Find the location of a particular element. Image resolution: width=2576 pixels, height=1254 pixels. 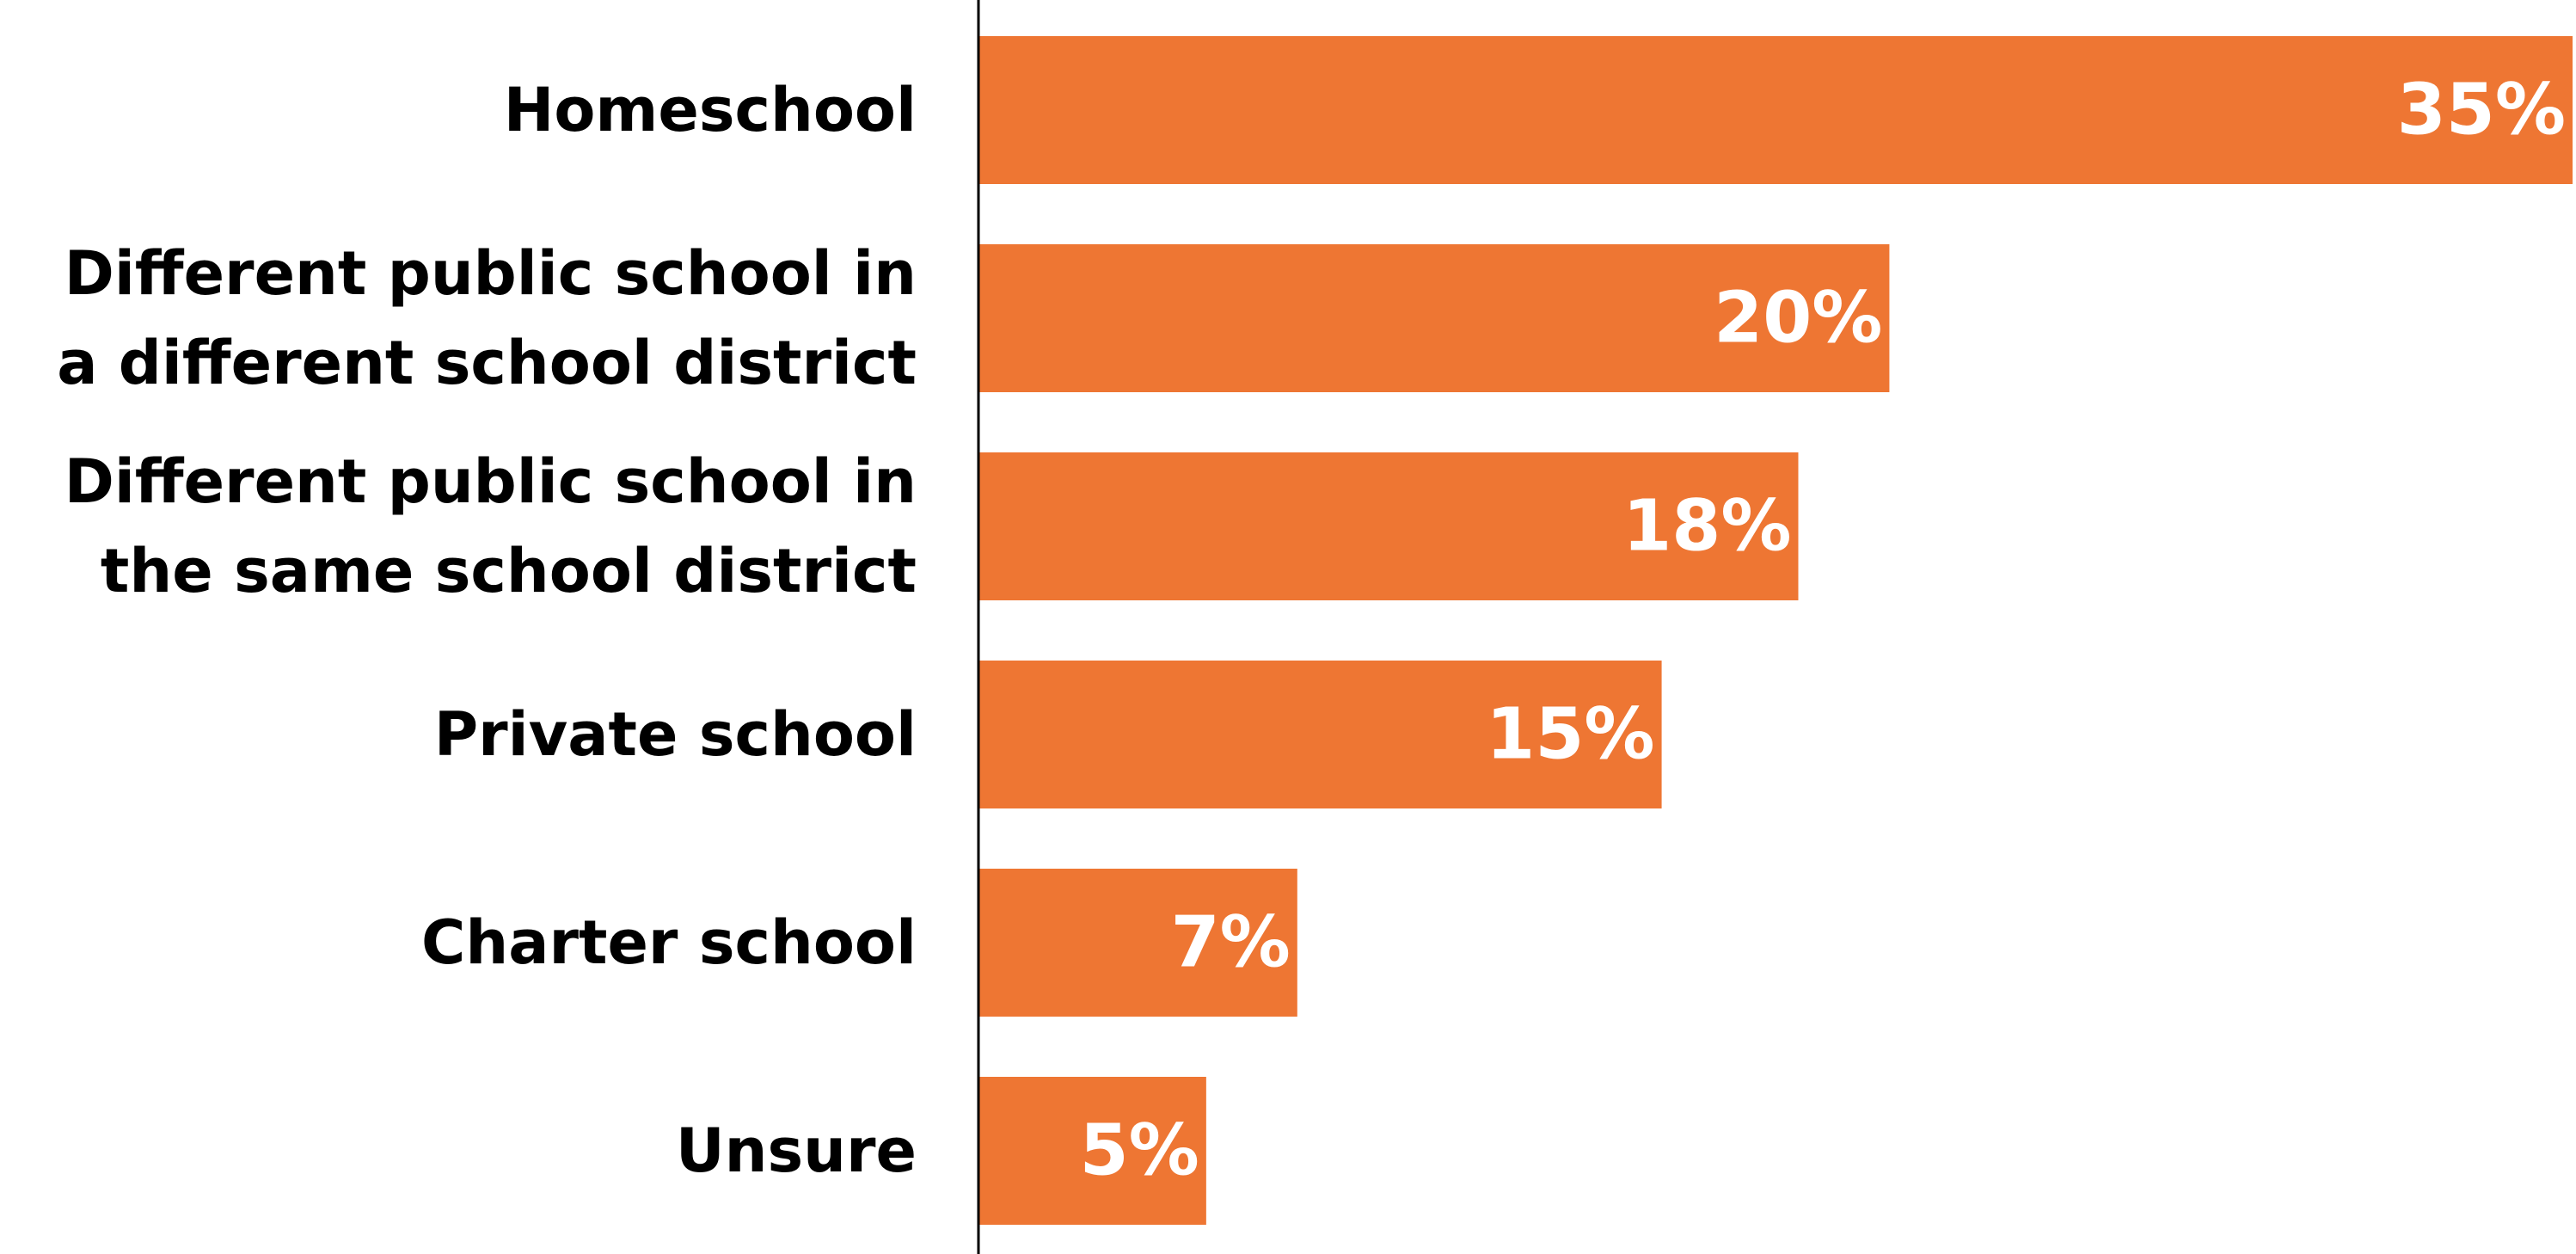

bar-value-label: 35% is located at coordinates (2481, 110).